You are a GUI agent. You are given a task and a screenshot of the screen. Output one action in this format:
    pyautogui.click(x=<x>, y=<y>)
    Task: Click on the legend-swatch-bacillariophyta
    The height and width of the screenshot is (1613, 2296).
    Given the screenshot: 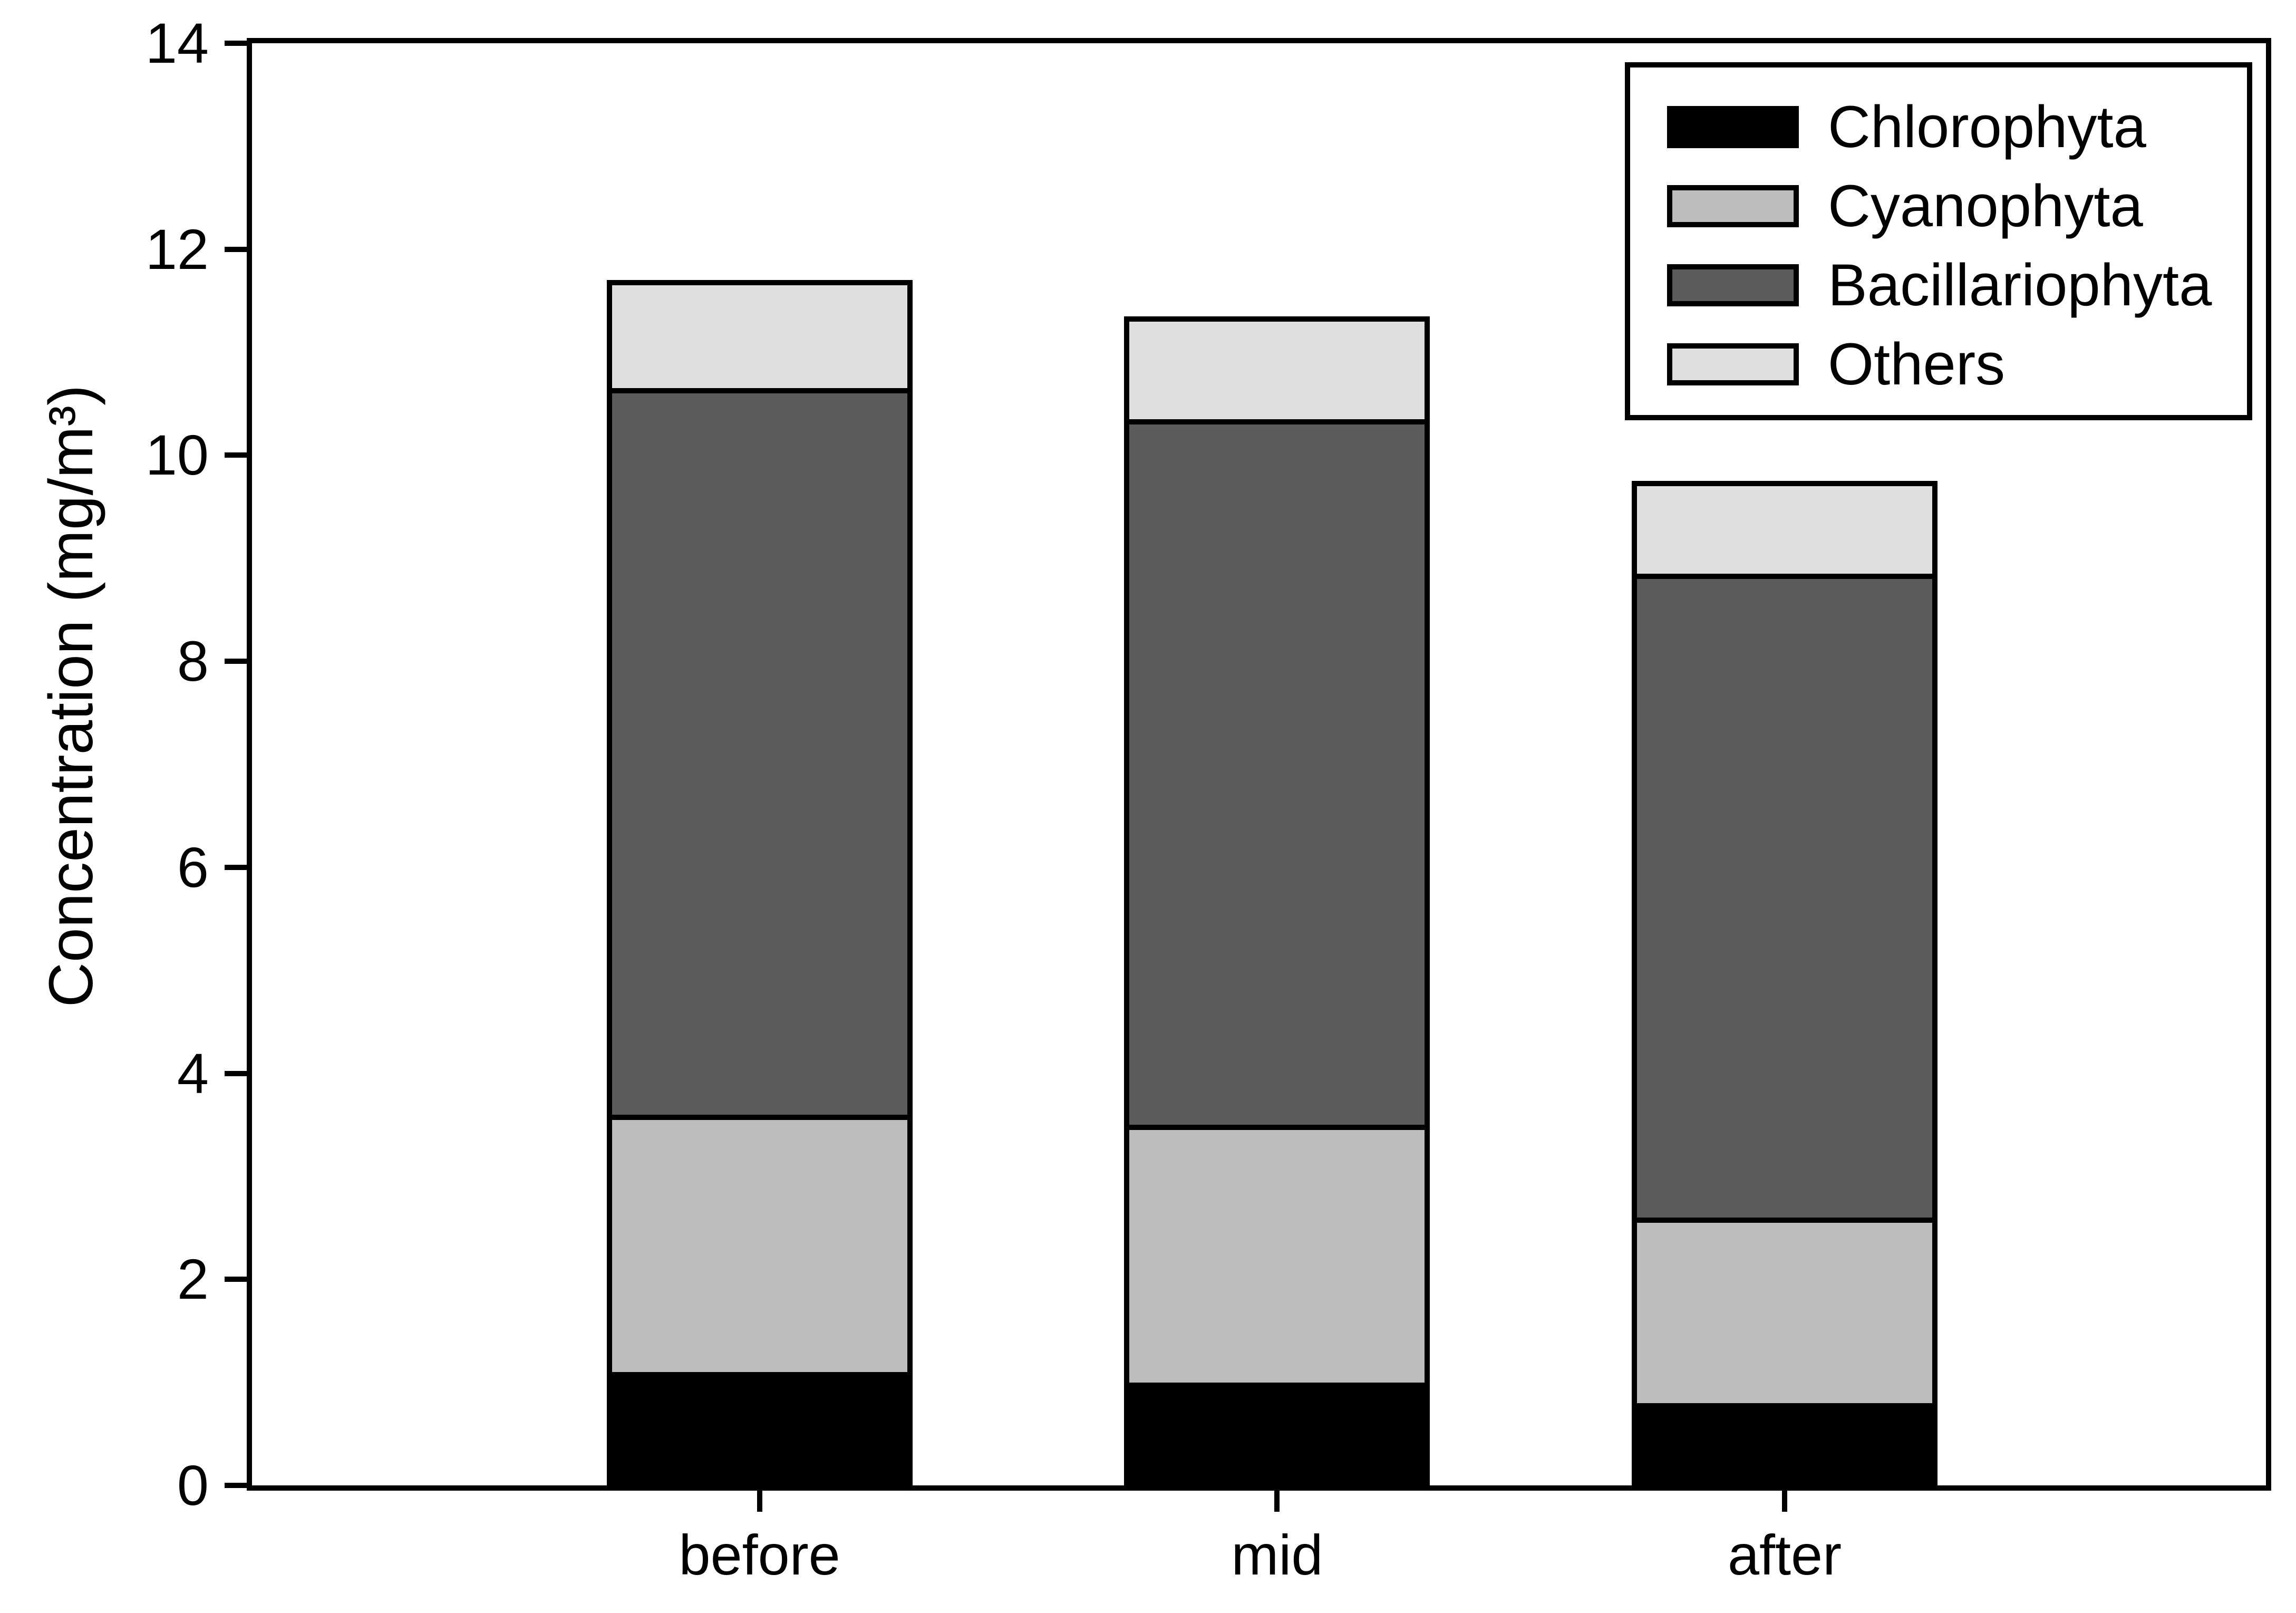 What is the action you would take?
    pyautogui.click(x=1733, y=285)
    